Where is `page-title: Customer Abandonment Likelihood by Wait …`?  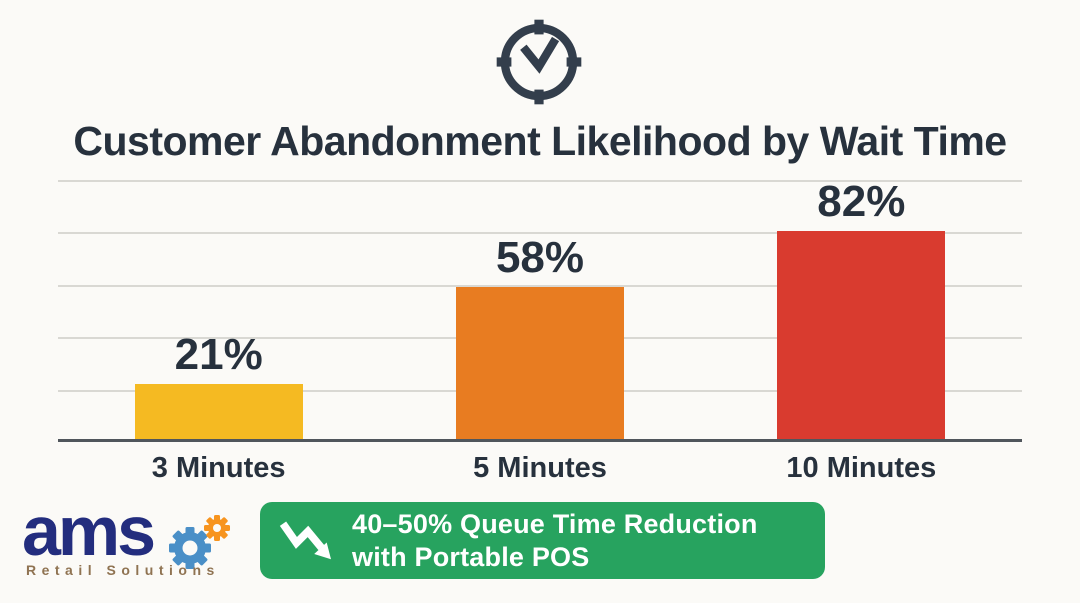 page-title: Customer Abandonment Likelihood by Wait … is located at coordinates (540, 141).